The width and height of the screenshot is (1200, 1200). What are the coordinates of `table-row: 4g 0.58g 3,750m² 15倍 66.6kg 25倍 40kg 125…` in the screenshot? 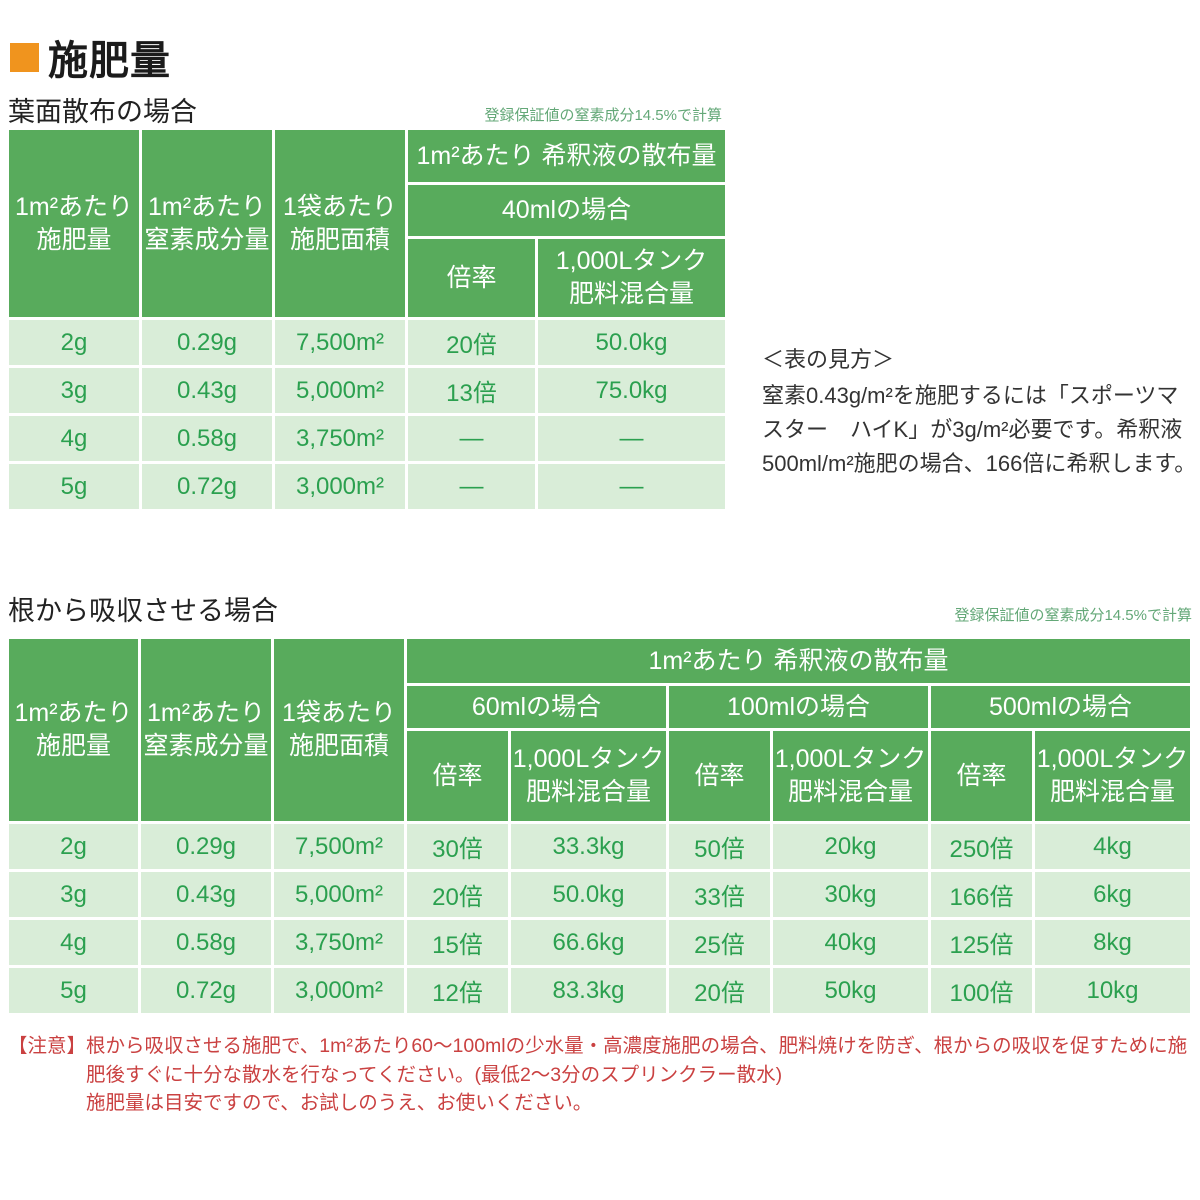 It's located at (600, 942).